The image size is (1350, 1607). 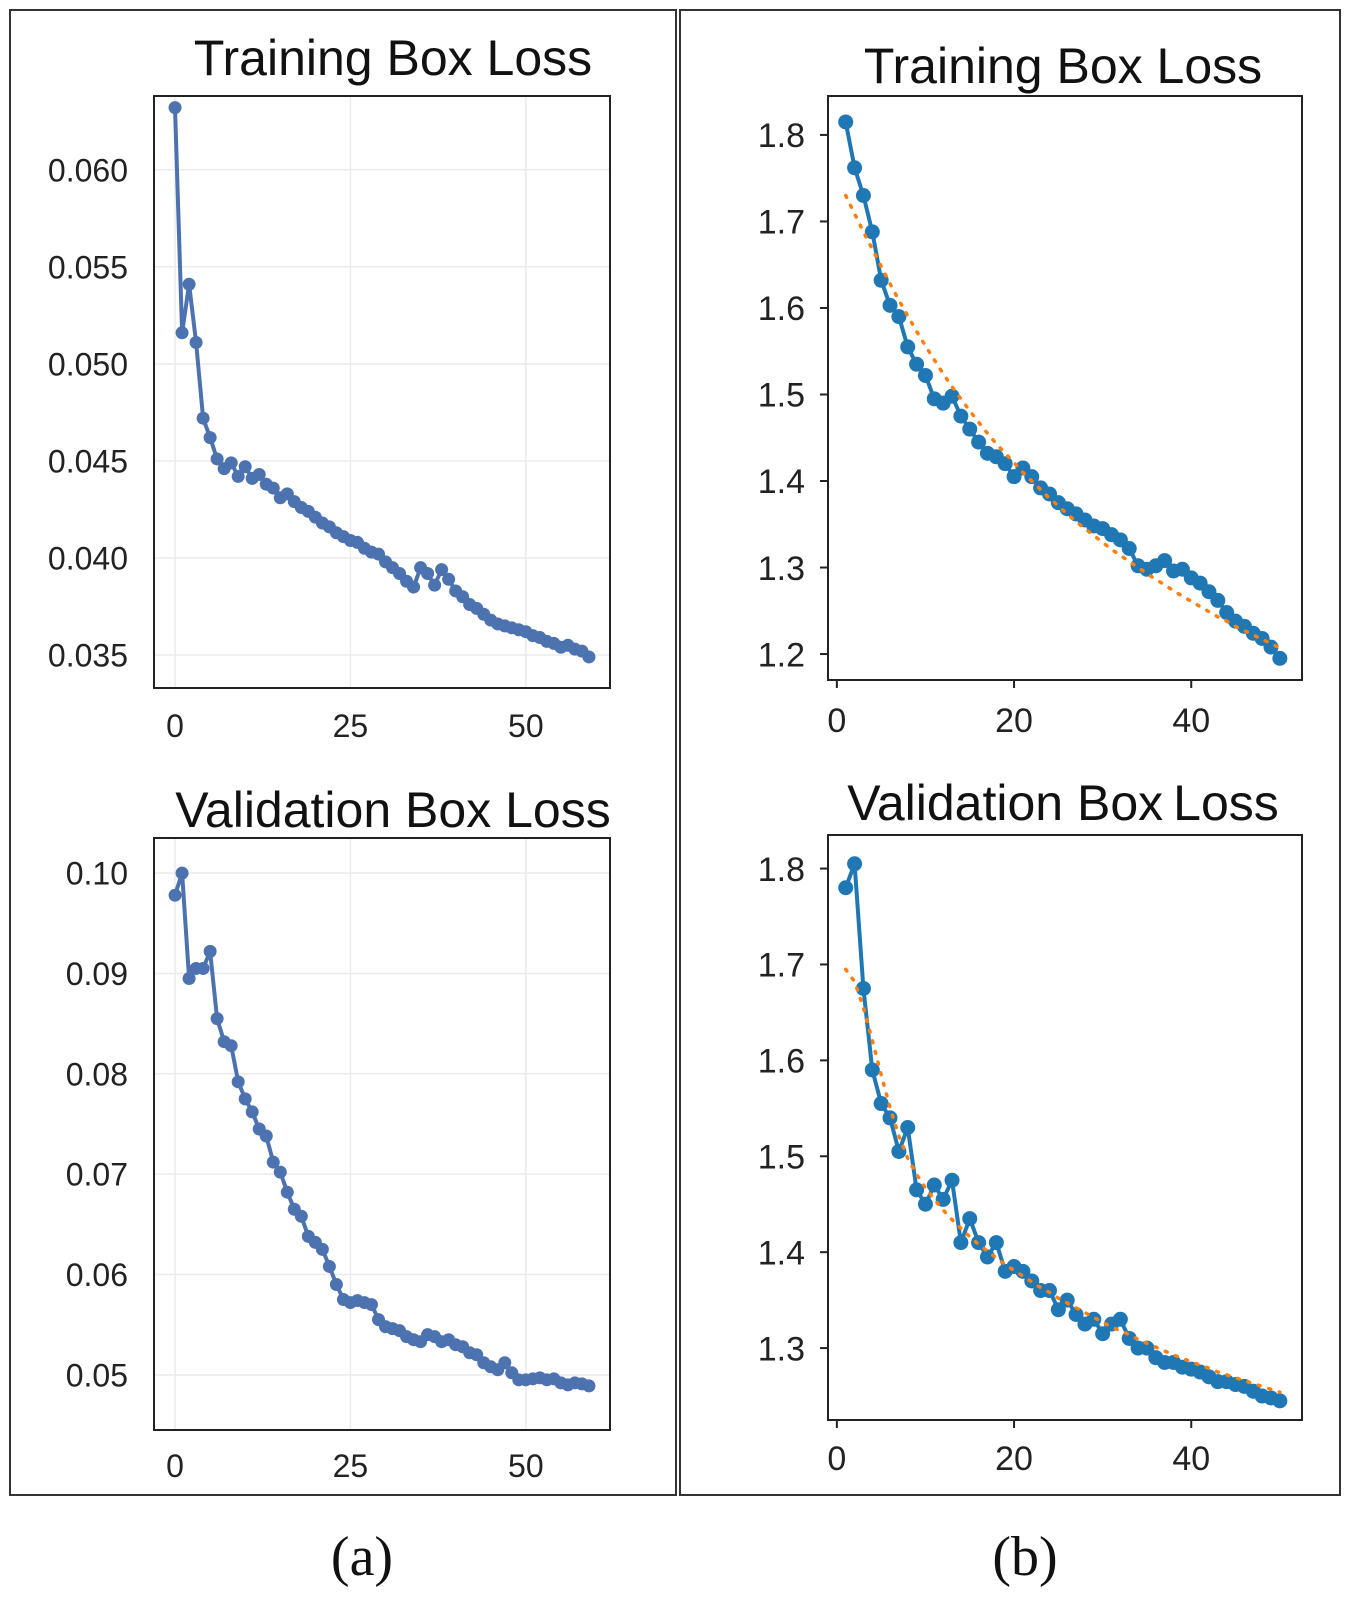 What do you see at coordinates (1024, 1557) in the screenshot?
I see `caption-b: (b)` at bounding box center [1024, 1557].